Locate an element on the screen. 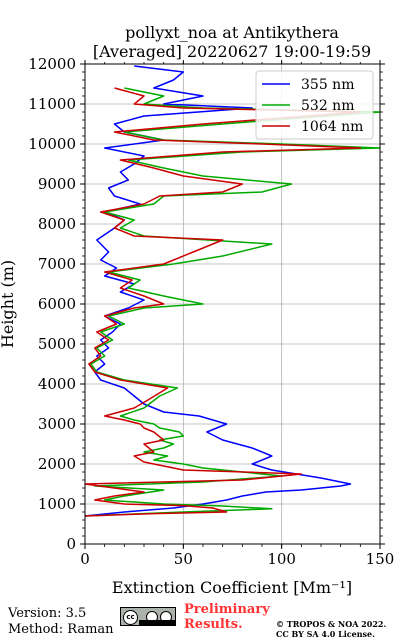  y-tick-label: 2000 is located at coordinates (57, 464).